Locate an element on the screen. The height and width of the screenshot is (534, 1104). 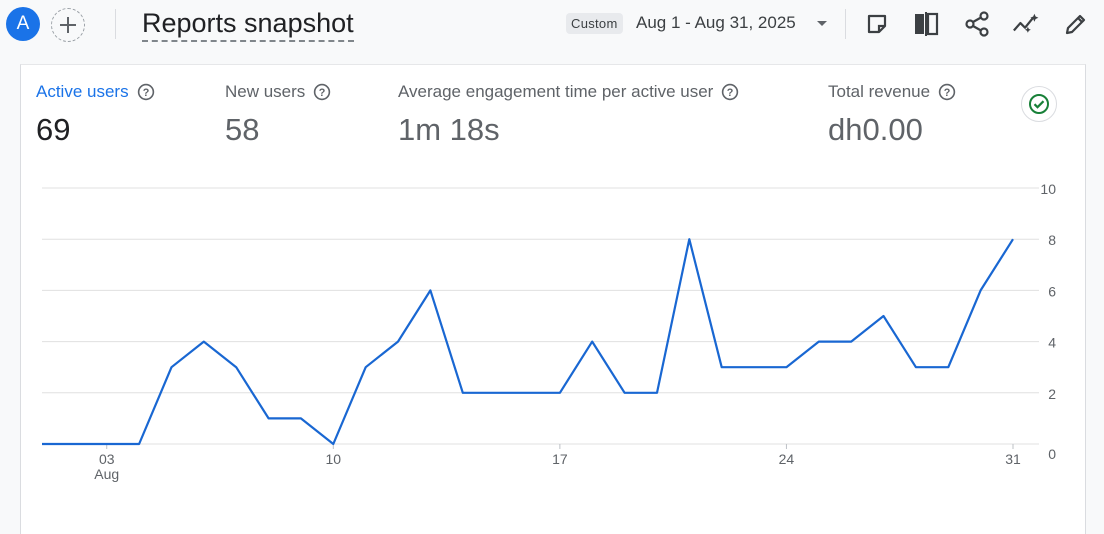
metric-label: New users ? is located at coordinates (278, 92).